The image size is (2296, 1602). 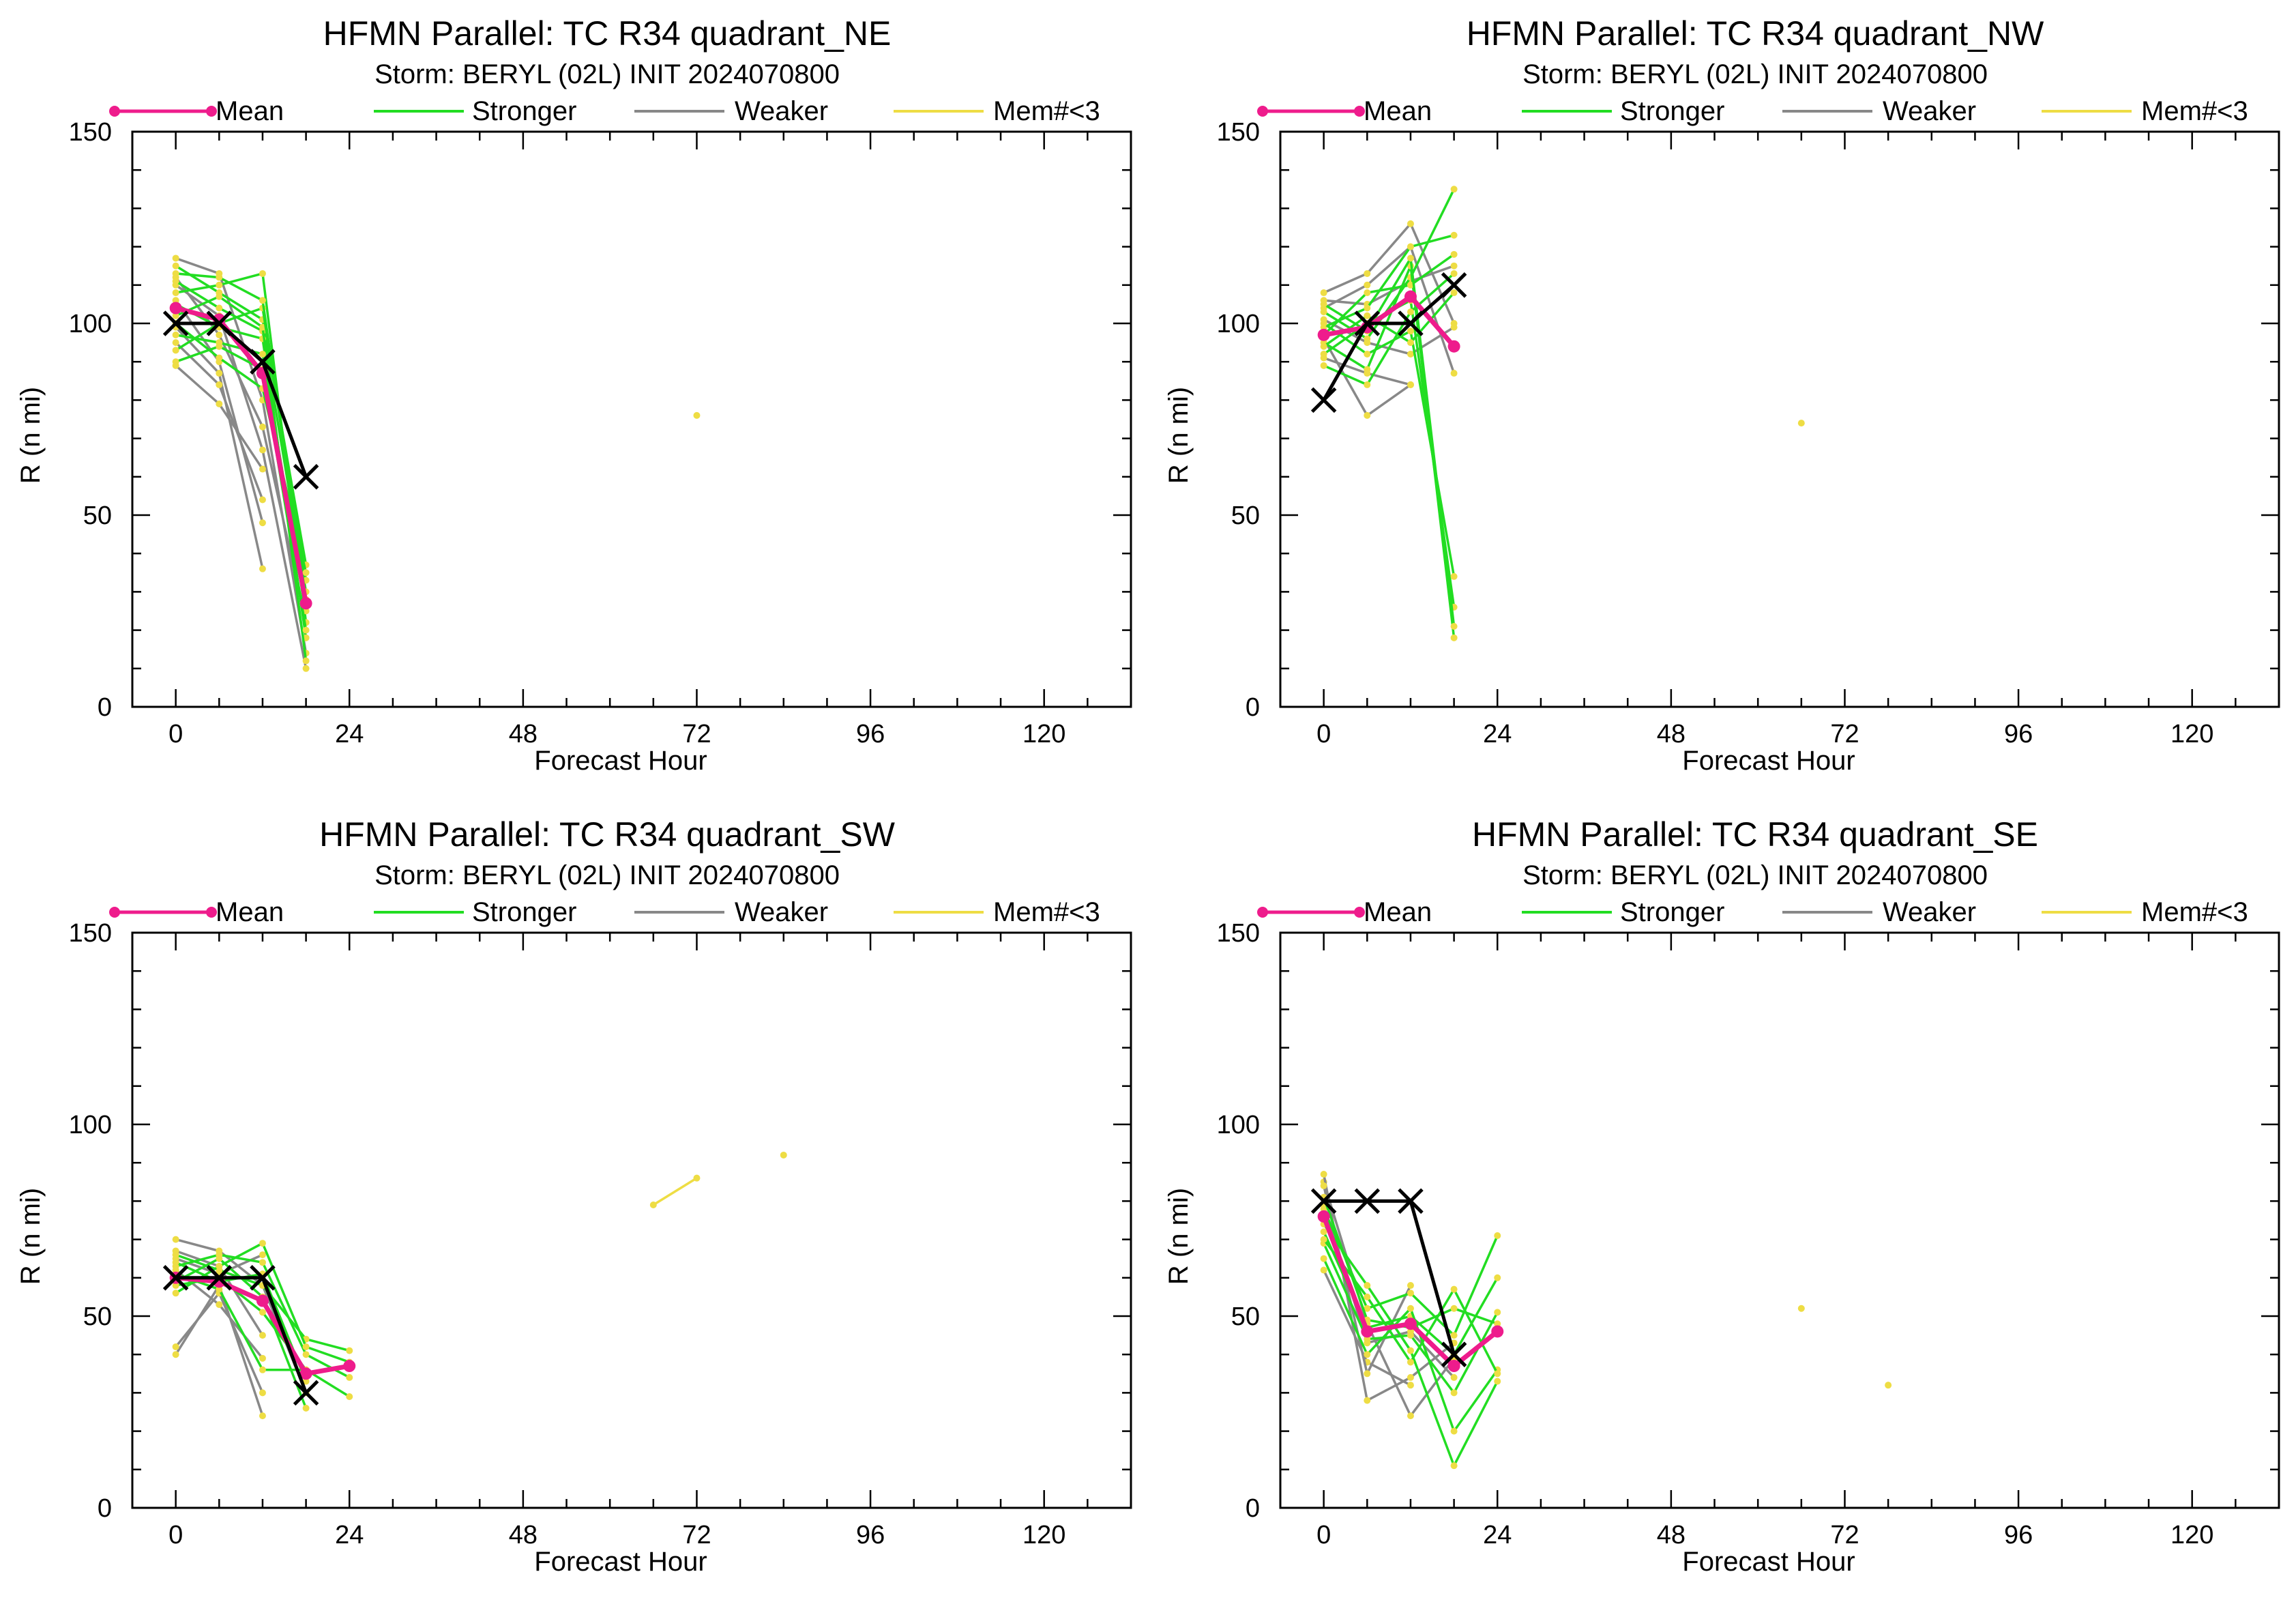 I want to click on chart-title: HFMN Parallel: TC R34 quadrant_NE, so click(x=607, y=34).